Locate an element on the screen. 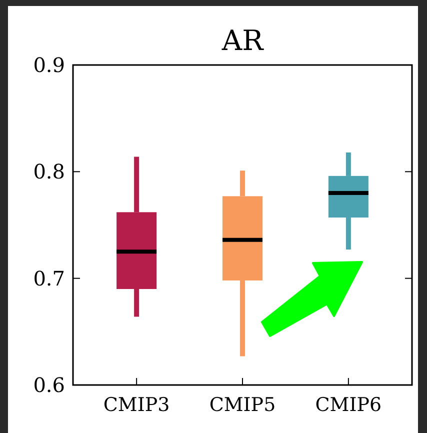 The height and width of the screenshot is (433, 427). x-tick-label: CMIP5 is located at coordinates (242, 405).